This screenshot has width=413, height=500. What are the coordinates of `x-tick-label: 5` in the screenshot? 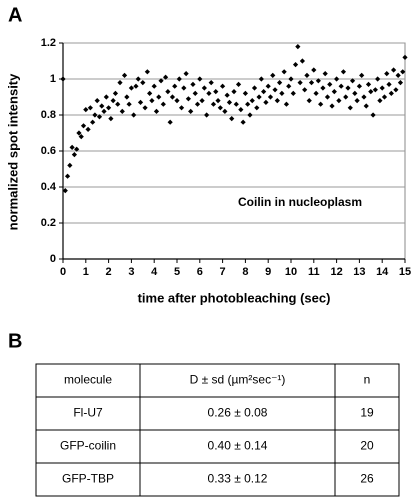 It's located at (177, 272).